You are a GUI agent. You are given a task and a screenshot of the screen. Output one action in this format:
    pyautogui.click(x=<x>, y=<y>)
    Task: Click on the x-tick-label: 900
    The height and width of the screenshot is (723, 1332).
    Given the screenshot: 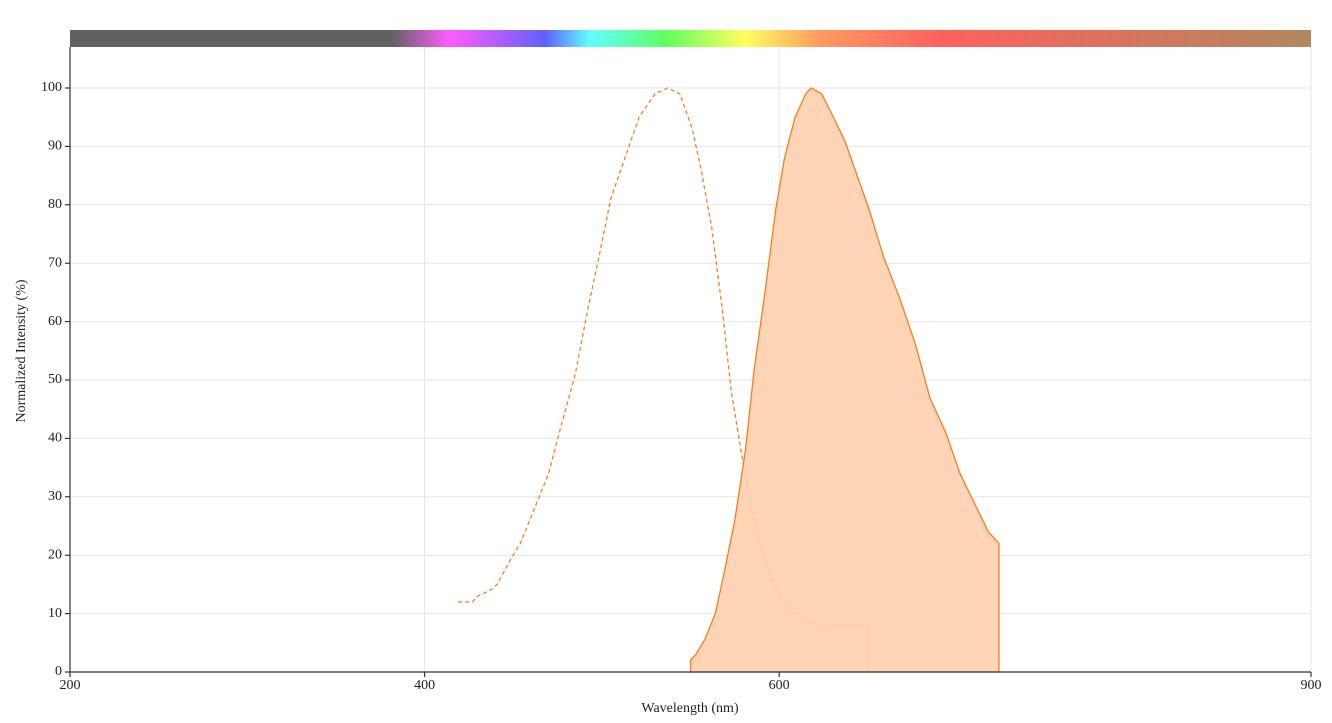 What is the action you would take?
    pyautogui.click(x=1311, y=685)
    